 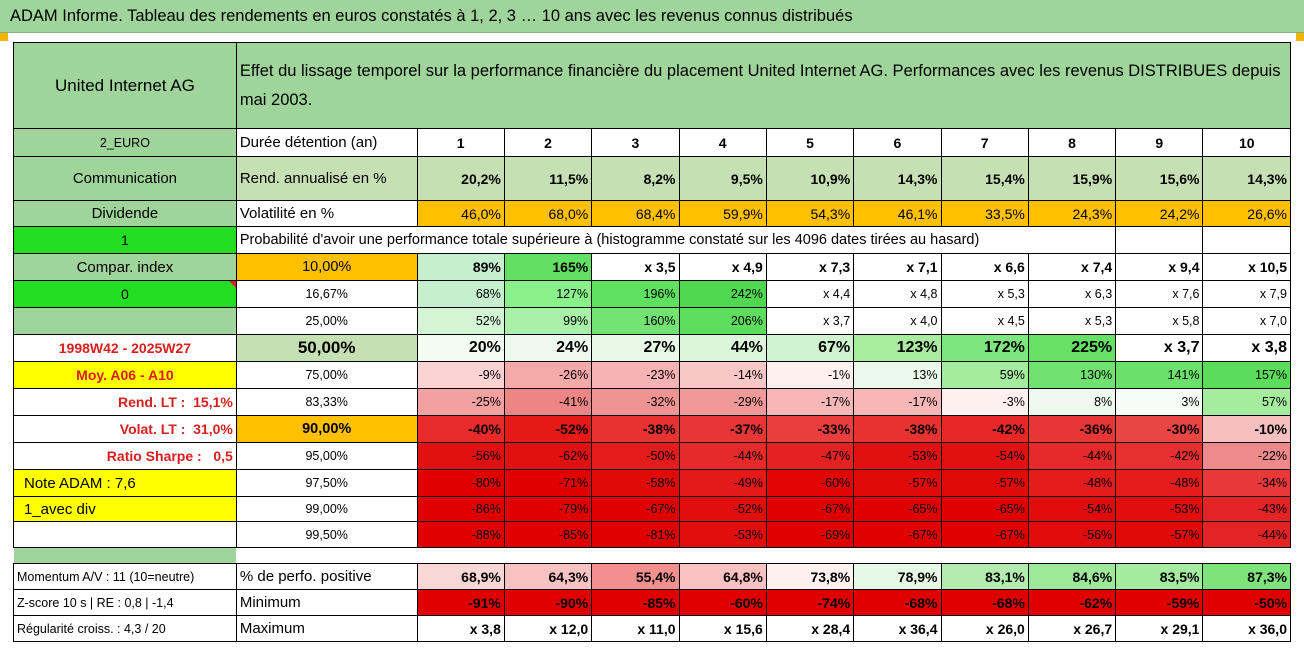 I want to click on stats-value: x 12,0, so click(x=548, y=628).